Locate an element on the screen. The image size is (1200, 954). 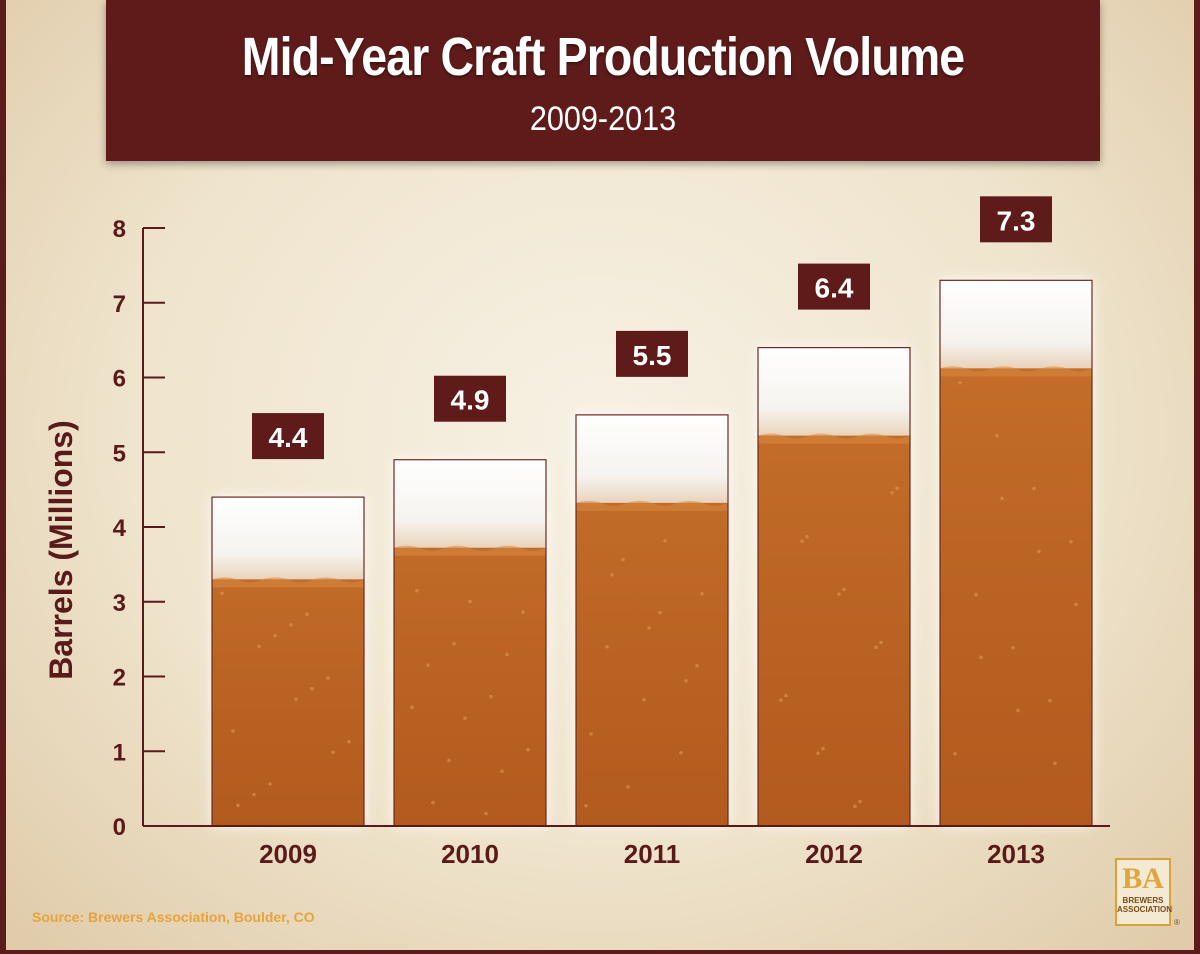
brewers-association-logo: BA BREWERS ASSOCIATION is located at coordinates (1143, 892).